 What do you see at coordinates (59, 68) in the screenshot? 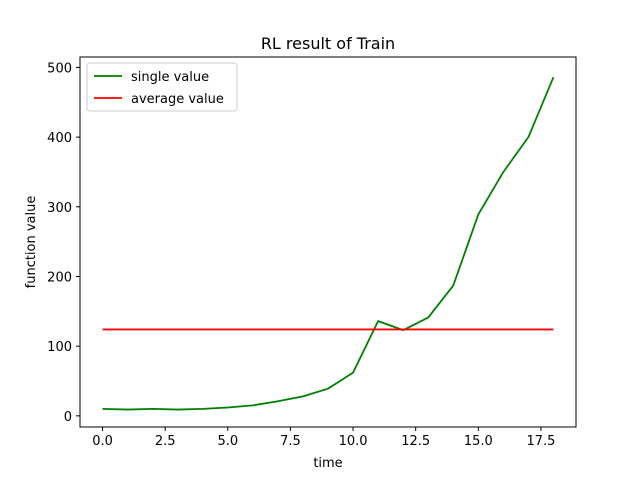
I see `y-tick-label: 500` at bounding box center [59, 68].